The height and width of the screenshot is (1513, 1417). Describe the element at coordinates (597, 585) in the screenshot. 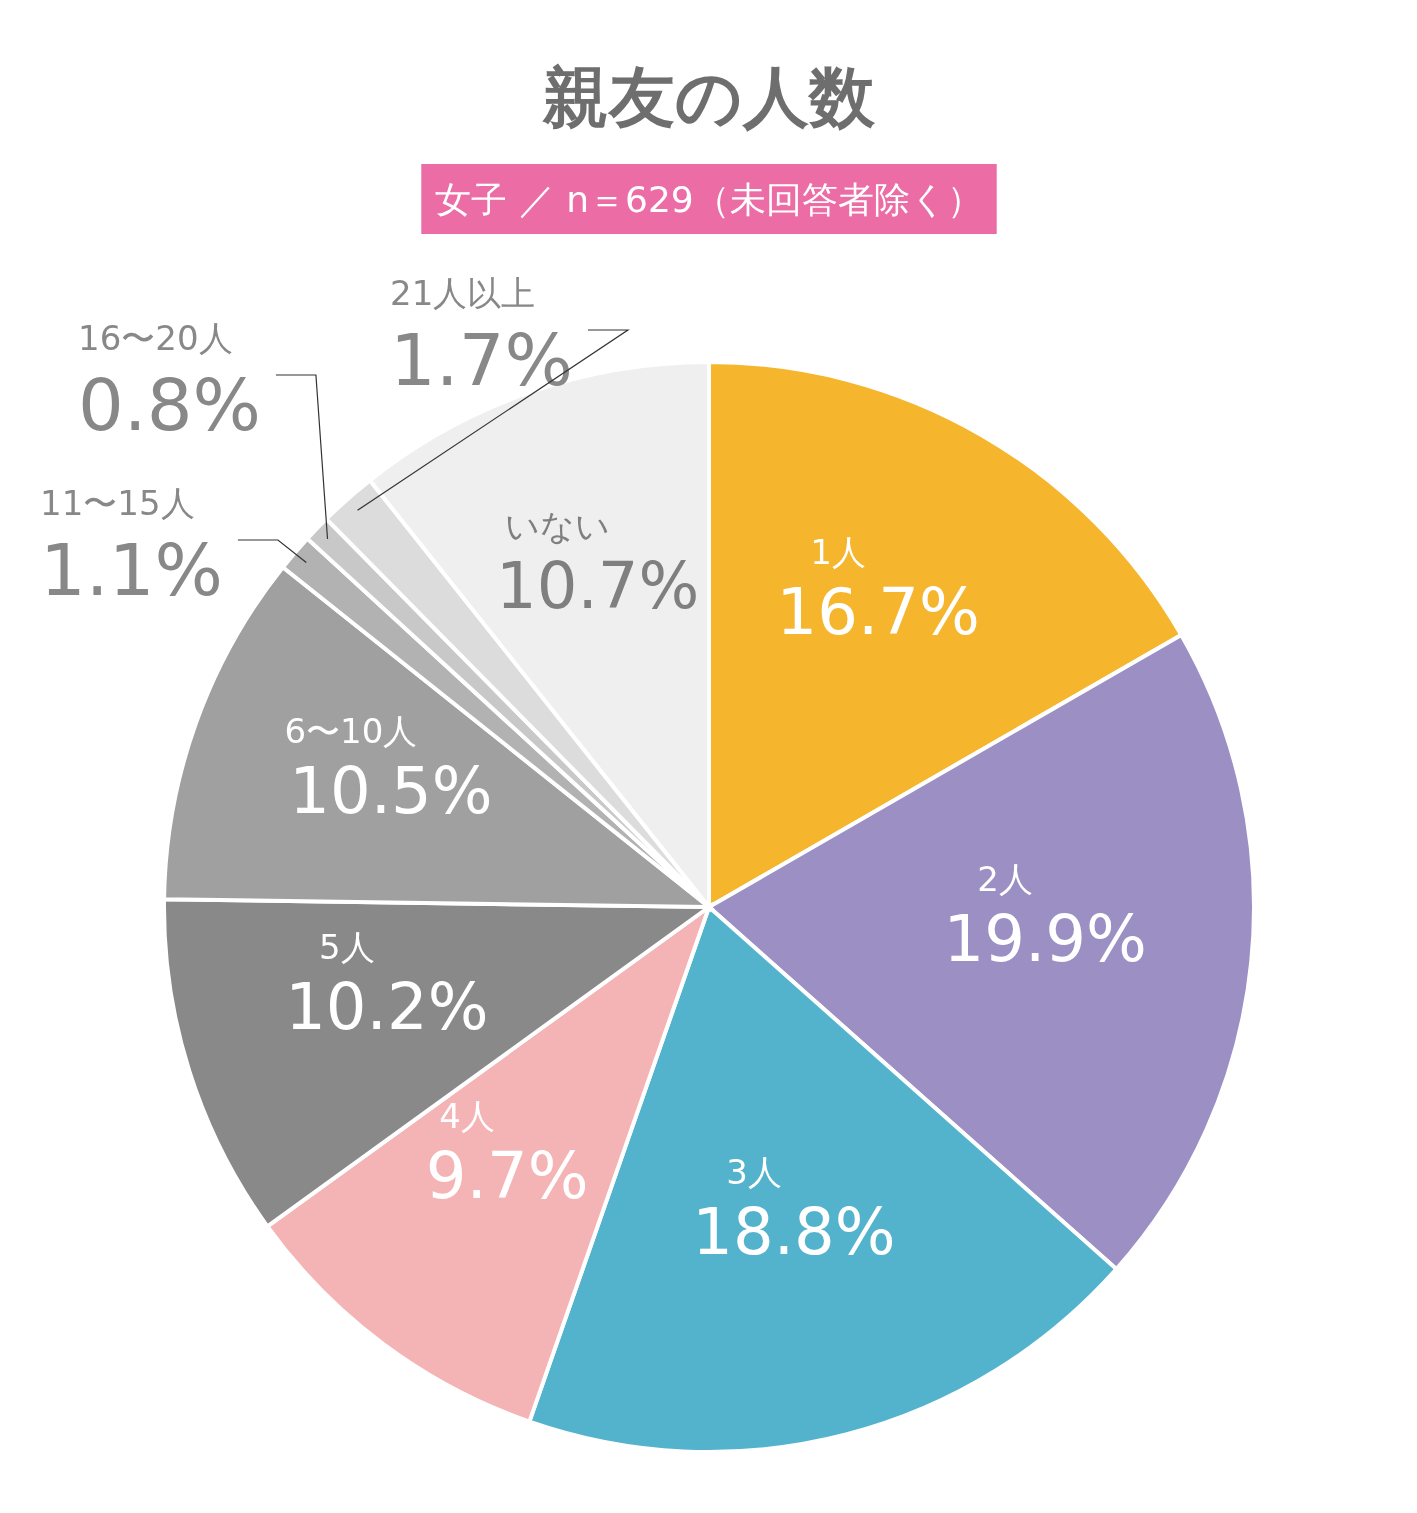

I see `data-label: 10.7%` at that location.